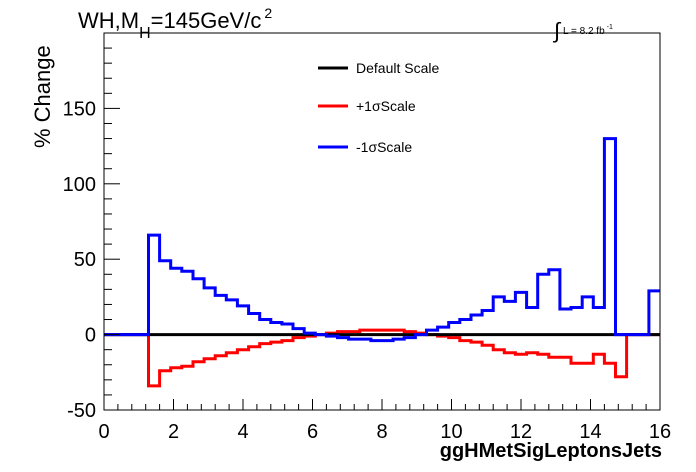 The width and height of the screenshot is (696, 472). Describe the element at coordinates (386, 106) in the screenshot. I see `legend-label-1: +1σScale` at that location.